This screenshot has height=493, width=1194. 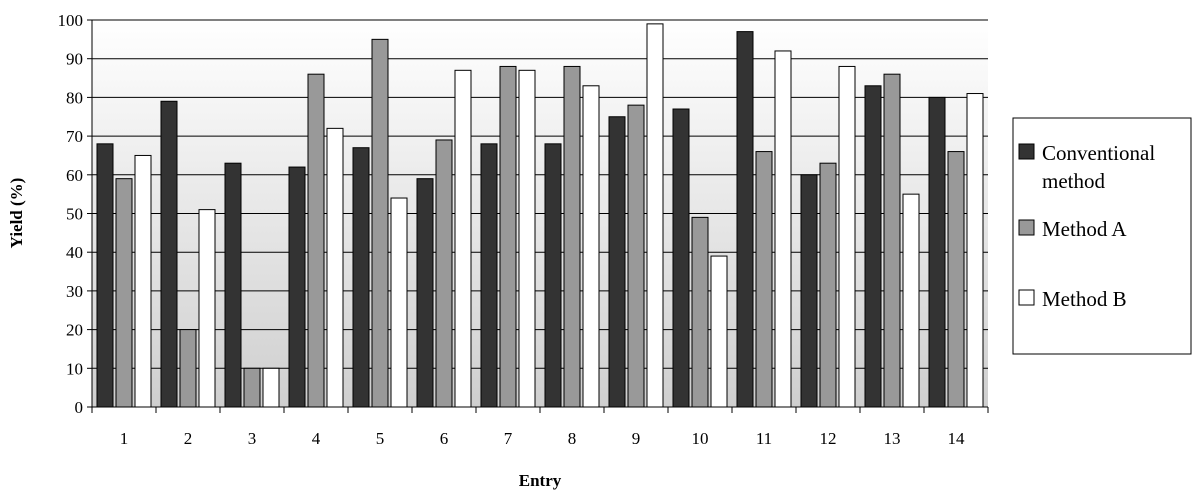 What do you see at coordinates (828, 438) in the screenshot?
I see `x-tick-label: 12` at bounding box center [828, 438].